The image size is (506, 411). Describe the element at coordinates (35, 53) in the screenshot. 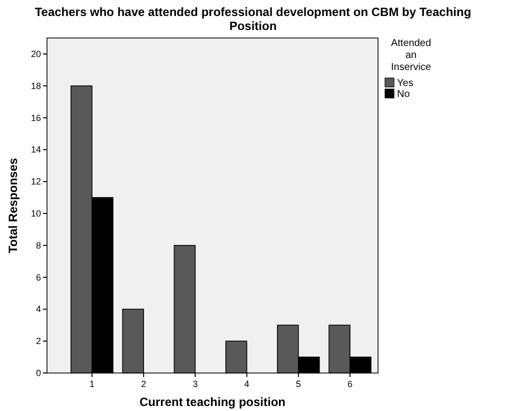

I see `y-tick-label: 20` at that location.